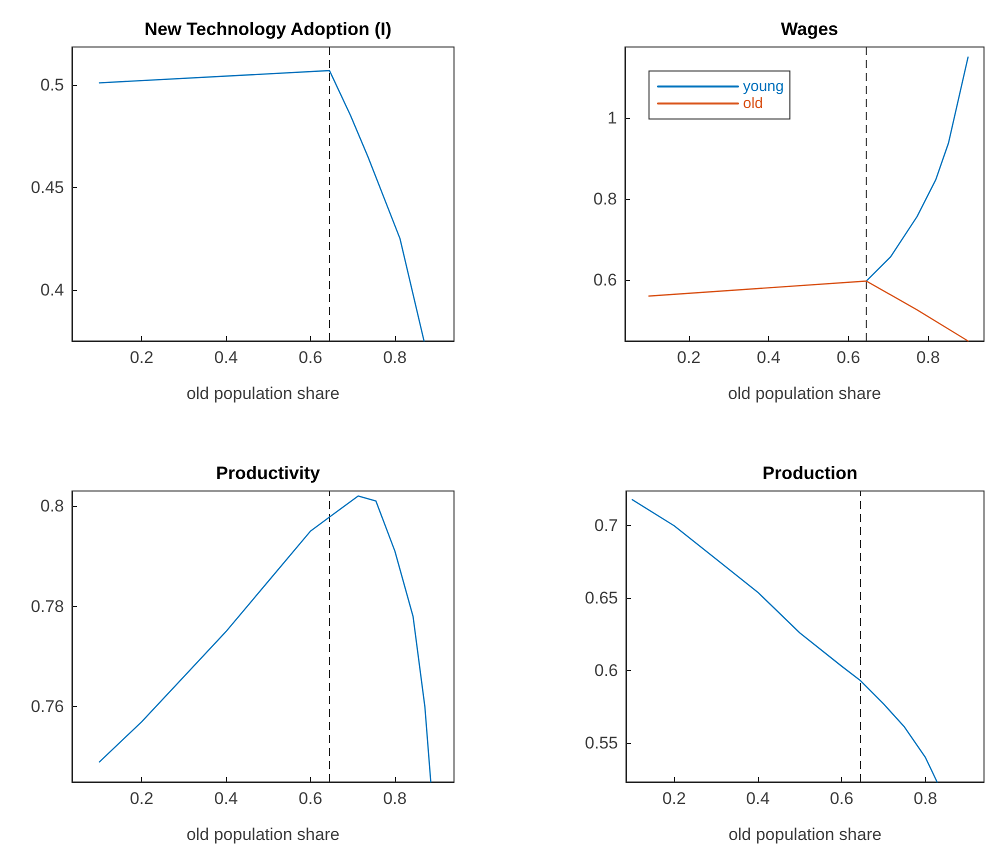 This screenshot has height=864, width=998. I want to click on chart-title: Production, so click(810, 473).